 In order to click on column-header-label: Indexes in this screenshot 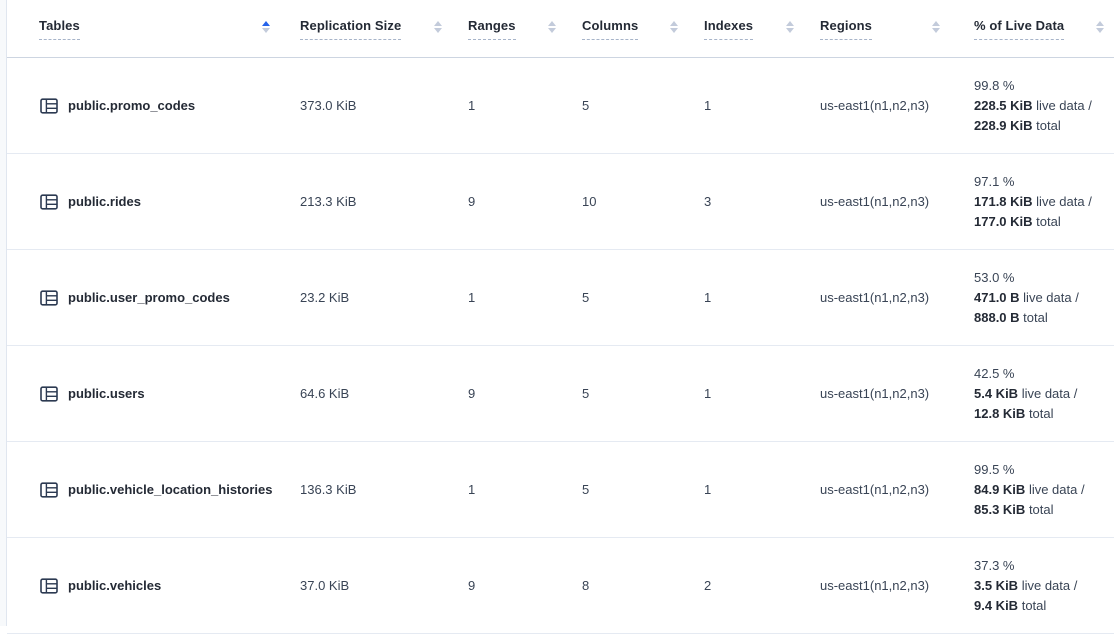, I will do `click(729, 29)`.